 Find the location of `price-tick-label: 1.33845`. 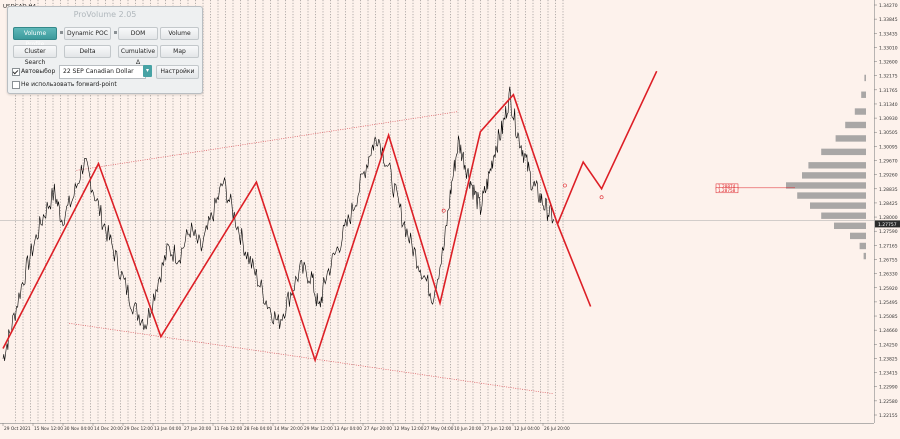

price-tick-label: 1.33845 is located at coordinates (888, 20).